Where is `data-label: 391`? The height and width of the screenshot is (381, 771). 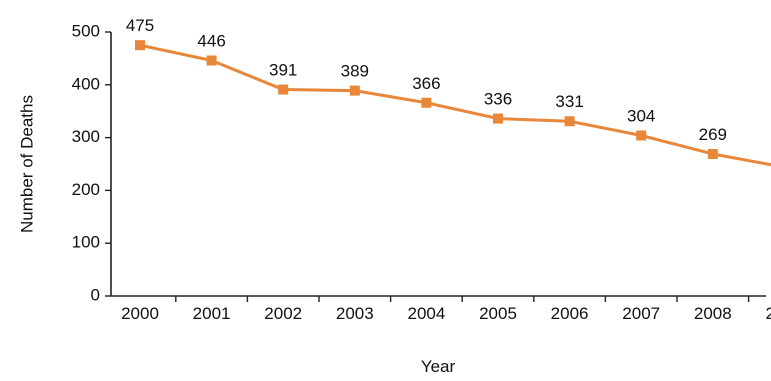 data-label: 391 is located at coordinates (283, 70).